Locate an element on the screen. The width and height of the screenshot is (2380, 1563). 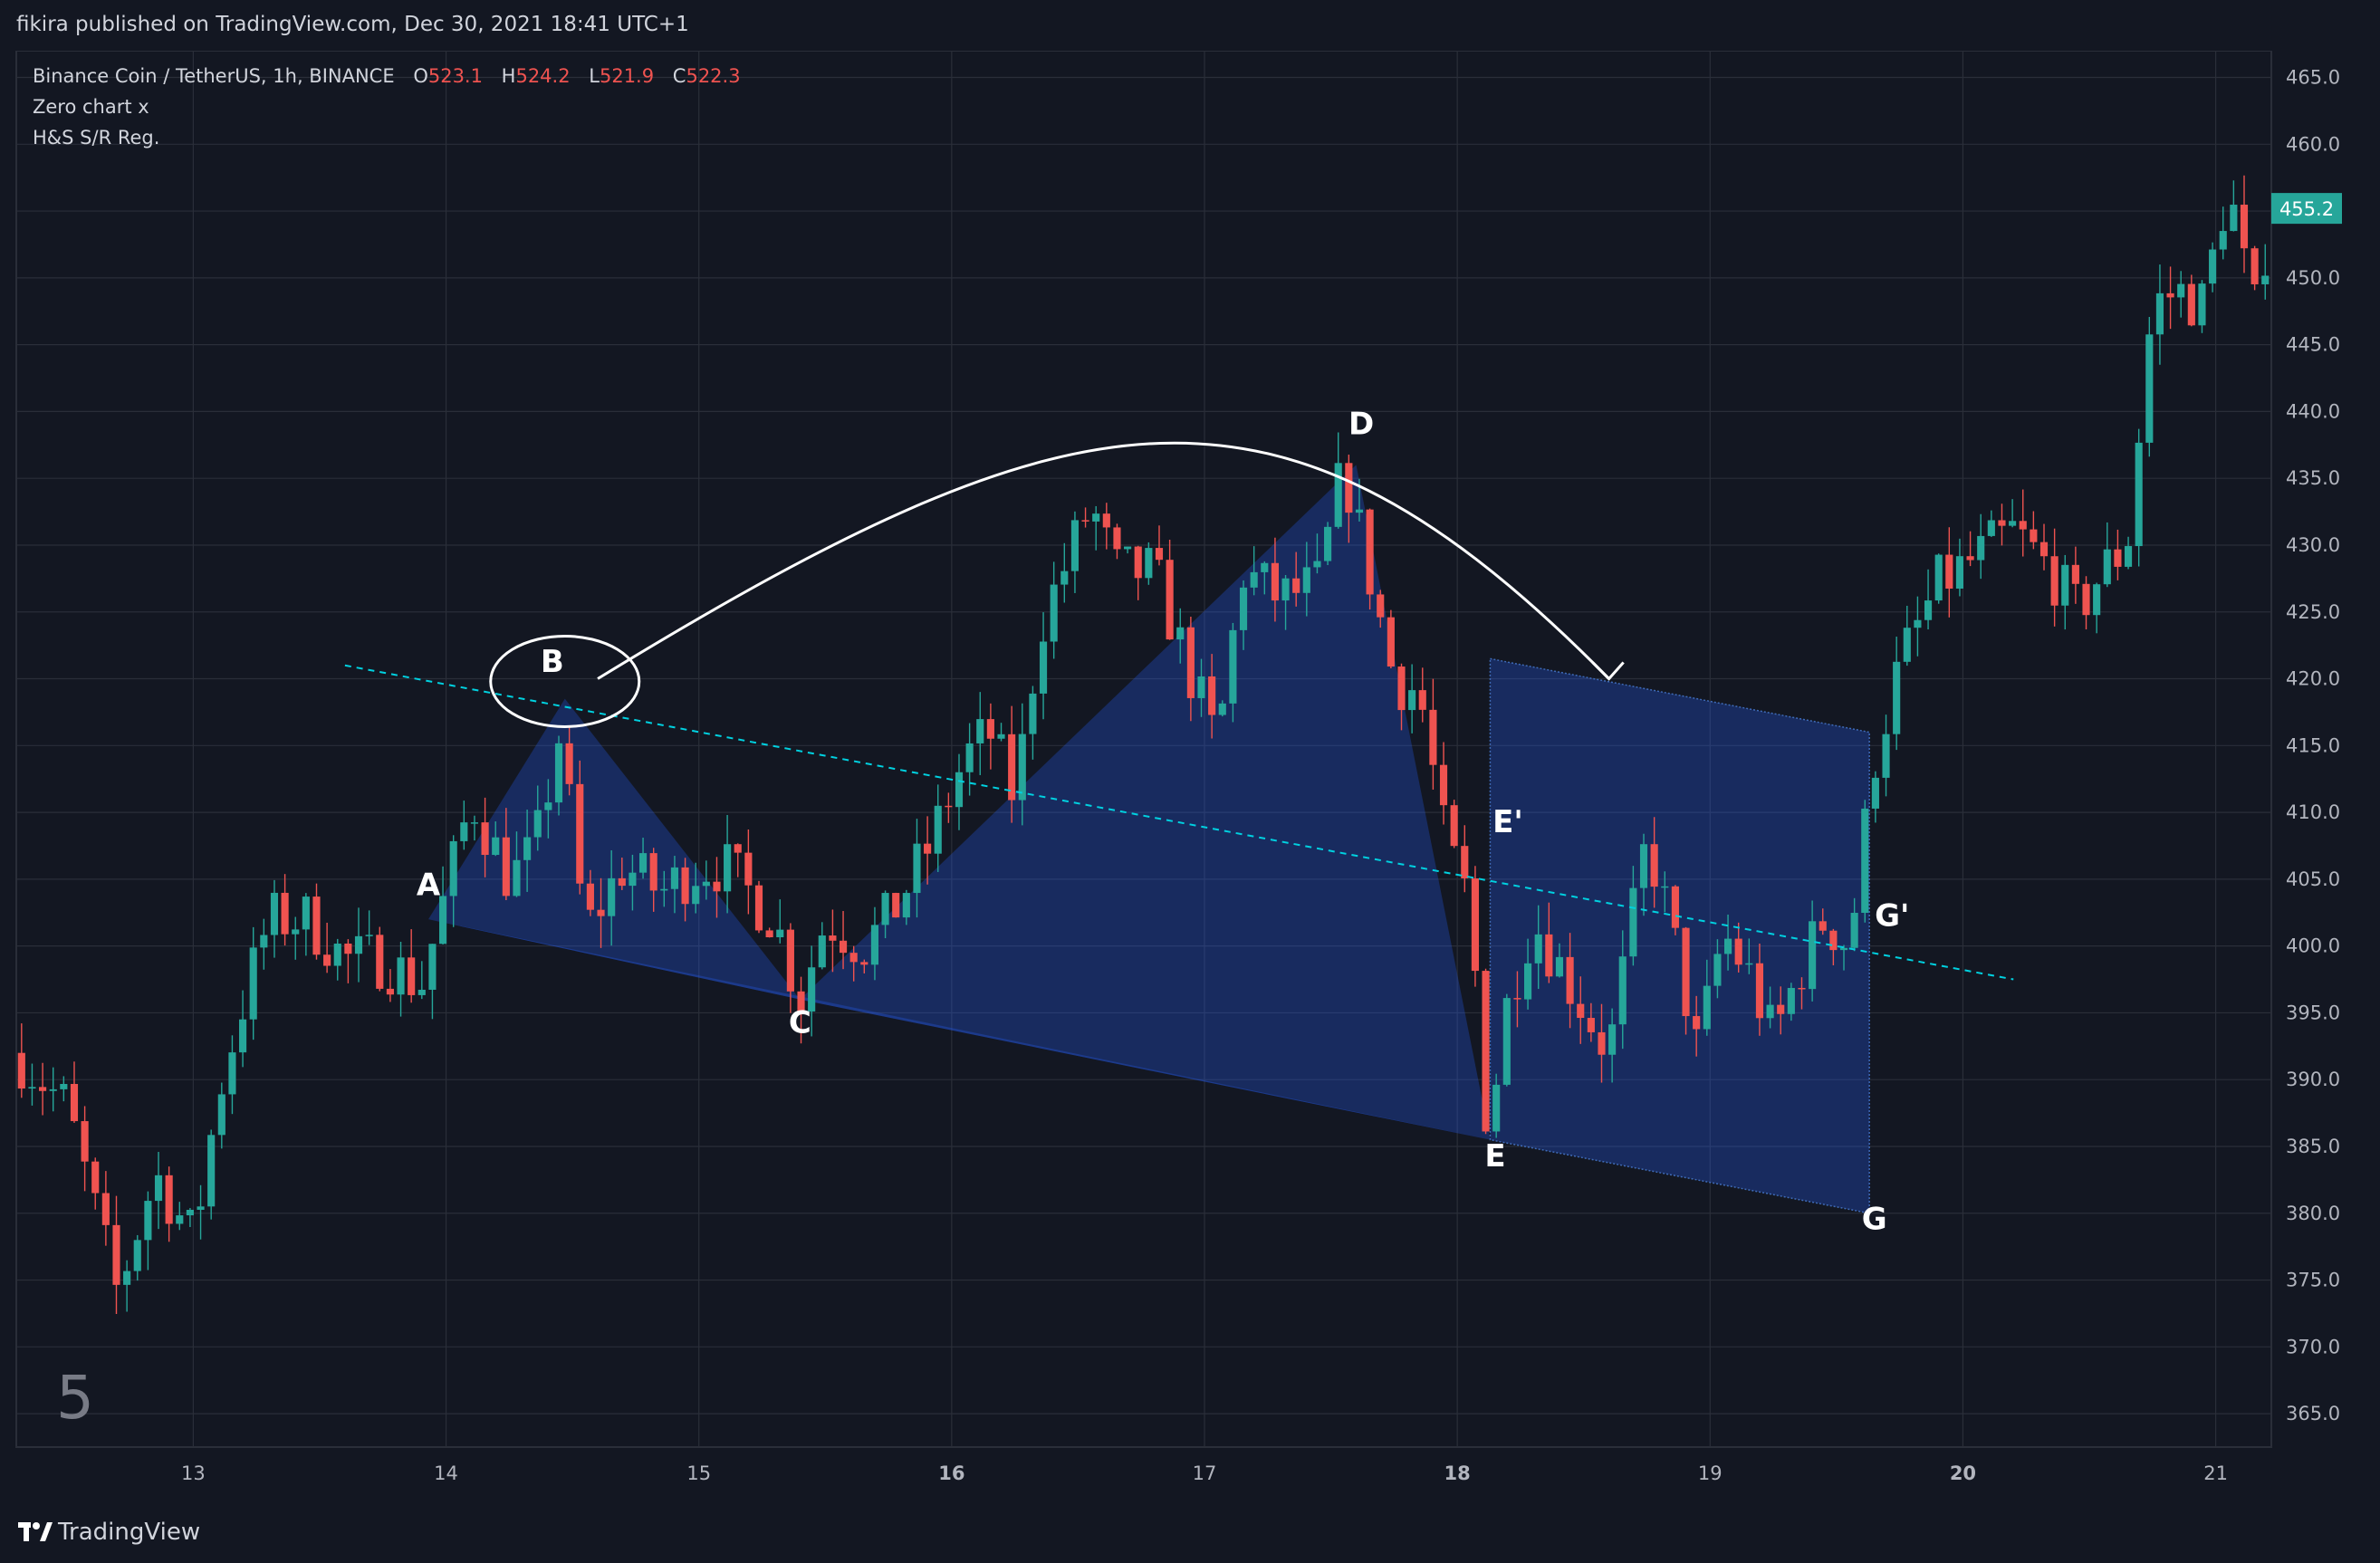
point-label-a: A is located at coordinates (429, 886).